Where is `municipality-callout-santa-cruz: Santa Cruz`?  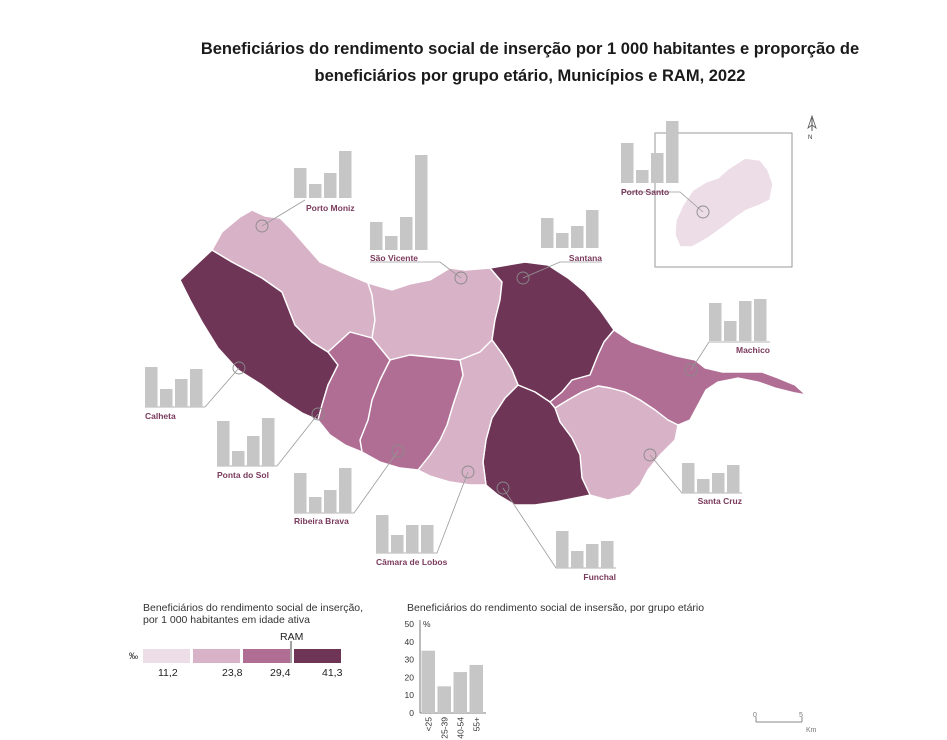
municipality-callout-santa-cruz: Santa Cruz is located at coordinates (692, 477).